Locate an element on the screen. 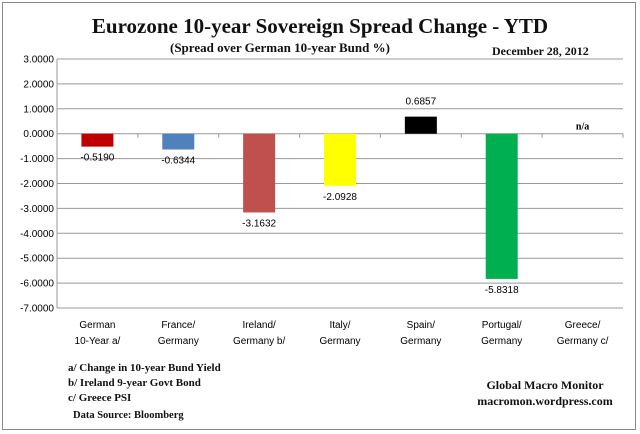 The height and width of the screenshot is (434, 640). x-tick-label: Ireland/ is located at coordinates (259, 325).